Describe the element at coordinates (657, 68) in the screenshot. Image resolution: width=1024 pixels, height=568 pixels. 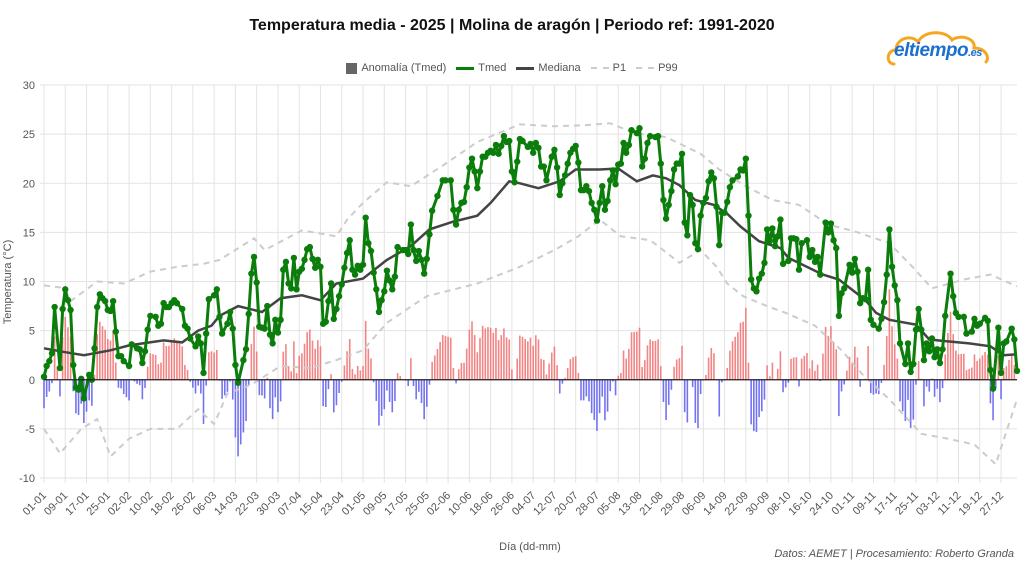
I see `legend-item-p99: P99` at that location.